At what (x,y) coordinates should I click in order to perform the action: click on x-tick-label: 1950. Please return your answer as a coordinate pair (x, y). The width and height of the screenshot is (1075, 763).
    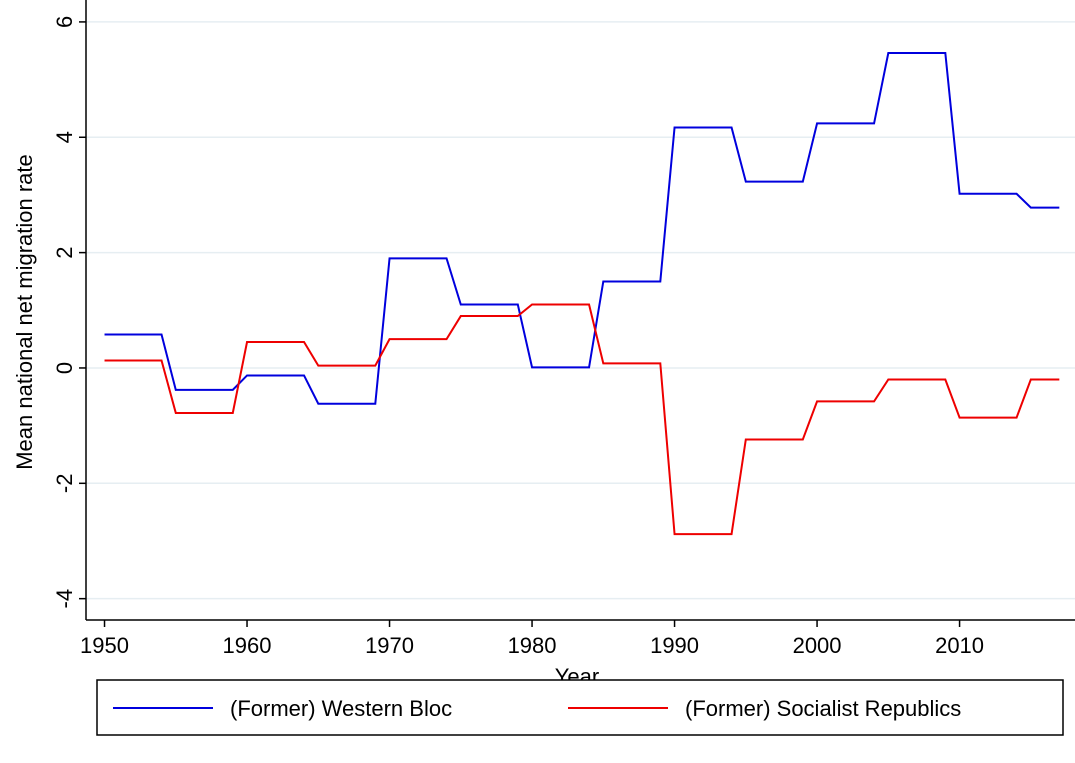
    Looking at the image, I should click on (104, 645).